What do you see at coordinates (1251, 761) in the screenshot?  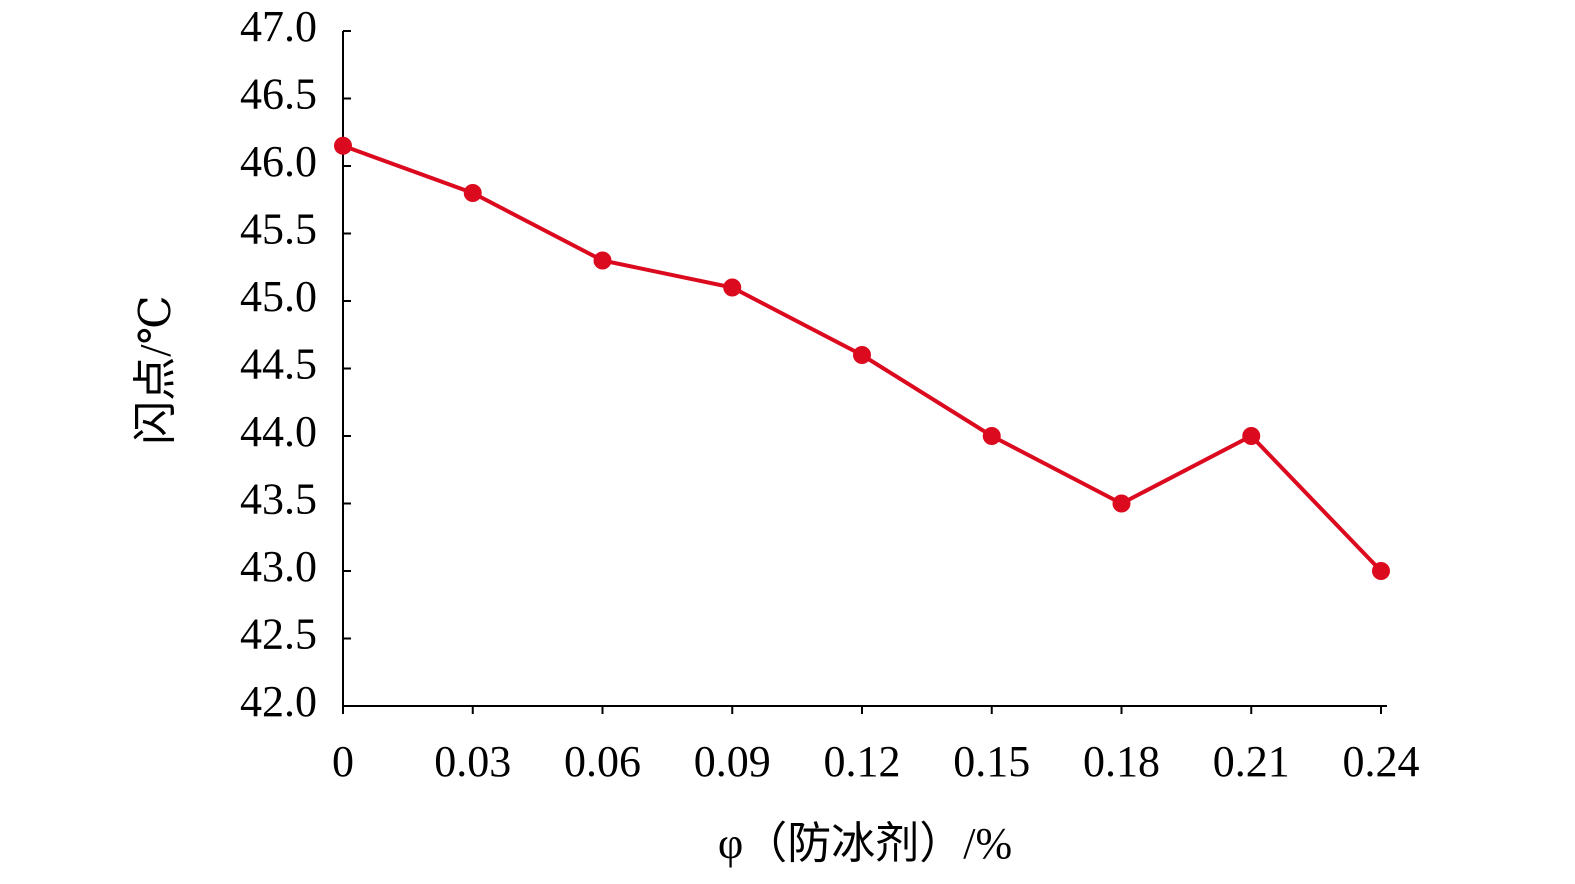 I see `x-tick-label: 0.21` at bounding box center [1251, 761].